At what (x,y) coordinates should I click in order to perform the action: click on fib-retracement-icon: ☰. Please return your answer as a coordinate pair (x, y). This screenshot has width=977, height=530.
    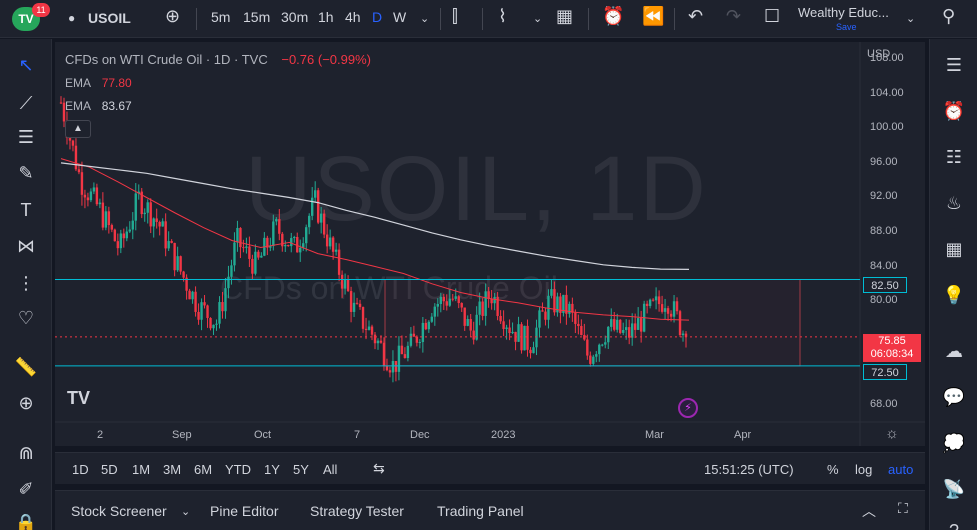
    Looking at the image, I should click on (26, 136).